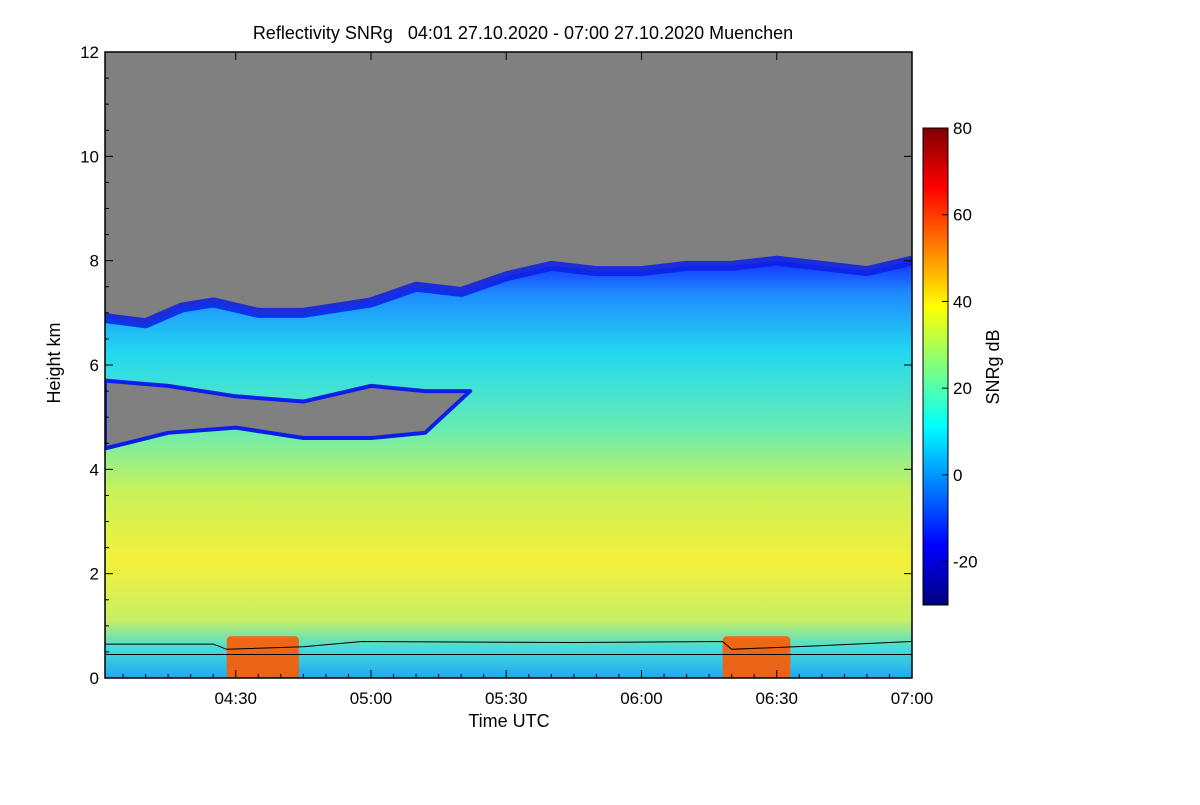  Describe the element at coordinates (94, 261) in the screenshot. I see `y-tick-label: 8` at that location.